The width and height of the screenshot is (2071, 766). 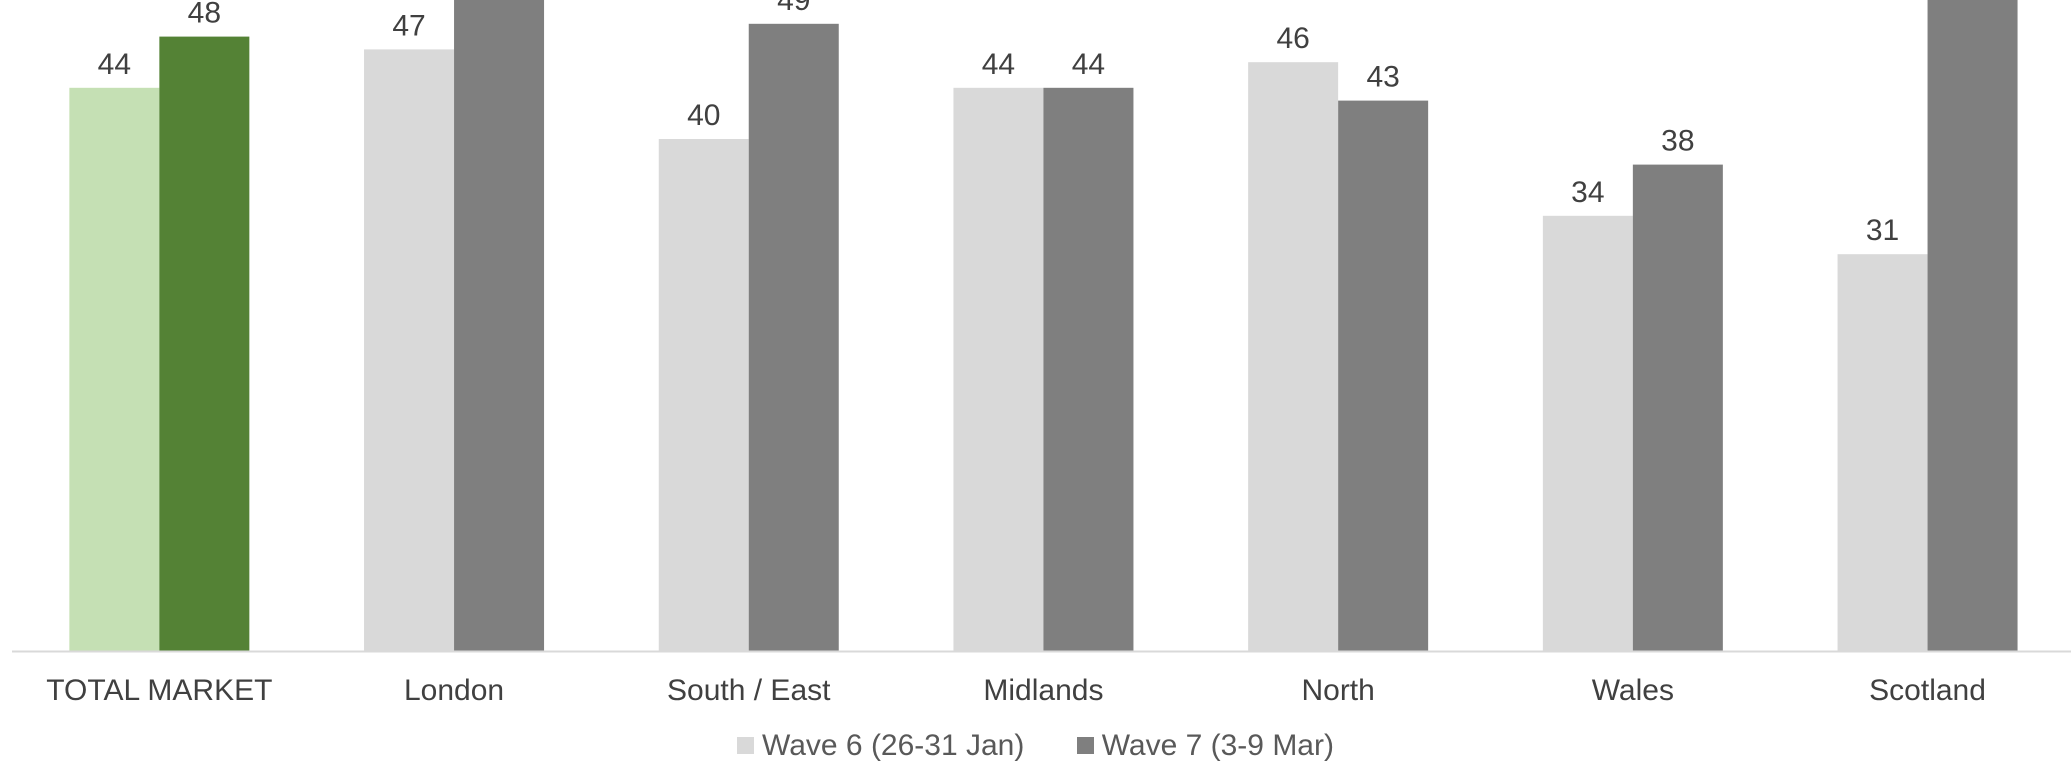 I want to click on data-label-south-east-wave-6: 40, so click(x=703, y=115).